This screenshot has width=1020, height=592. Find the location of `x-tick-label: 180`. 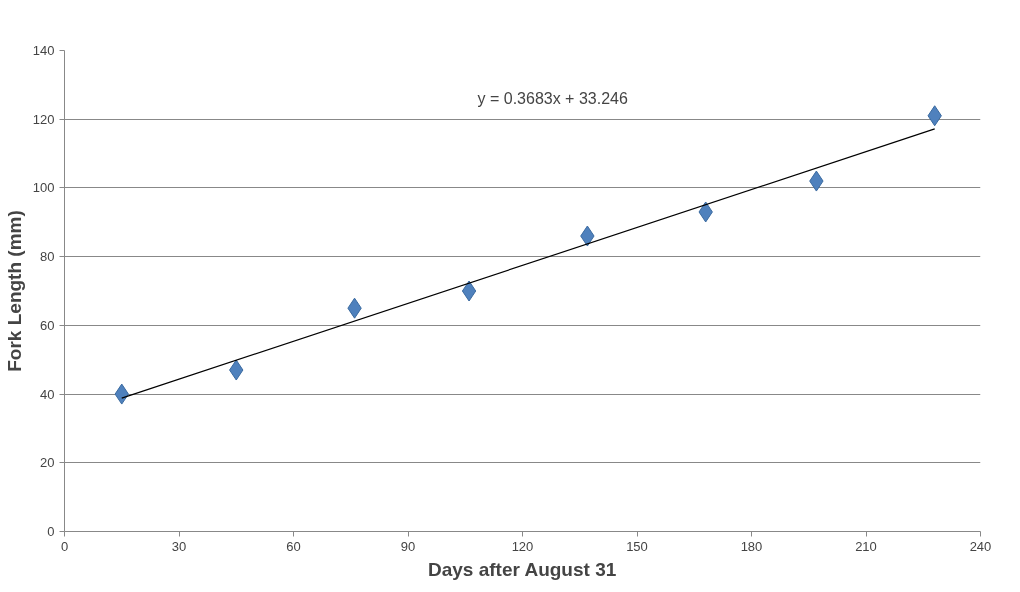

x-tick-label: 180 is located at coordinates (751, 546).